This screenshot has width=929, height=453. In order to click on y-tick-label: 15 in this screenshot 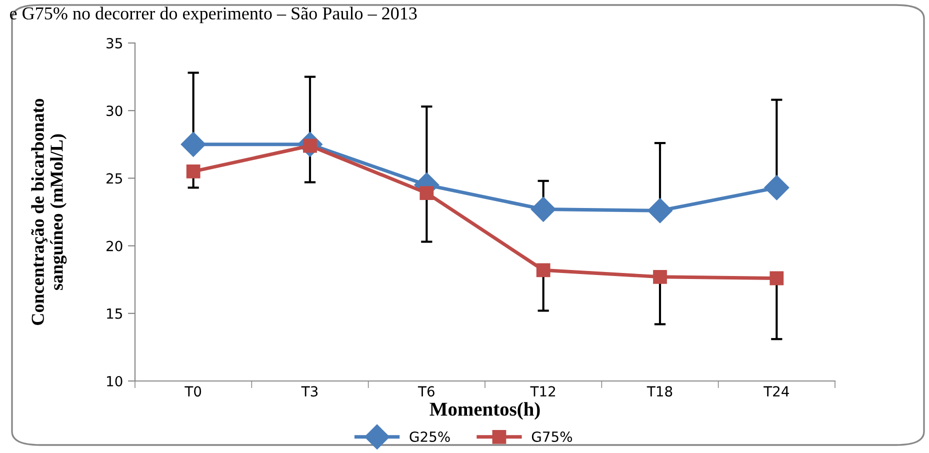, I will do `click(114, 313)`.